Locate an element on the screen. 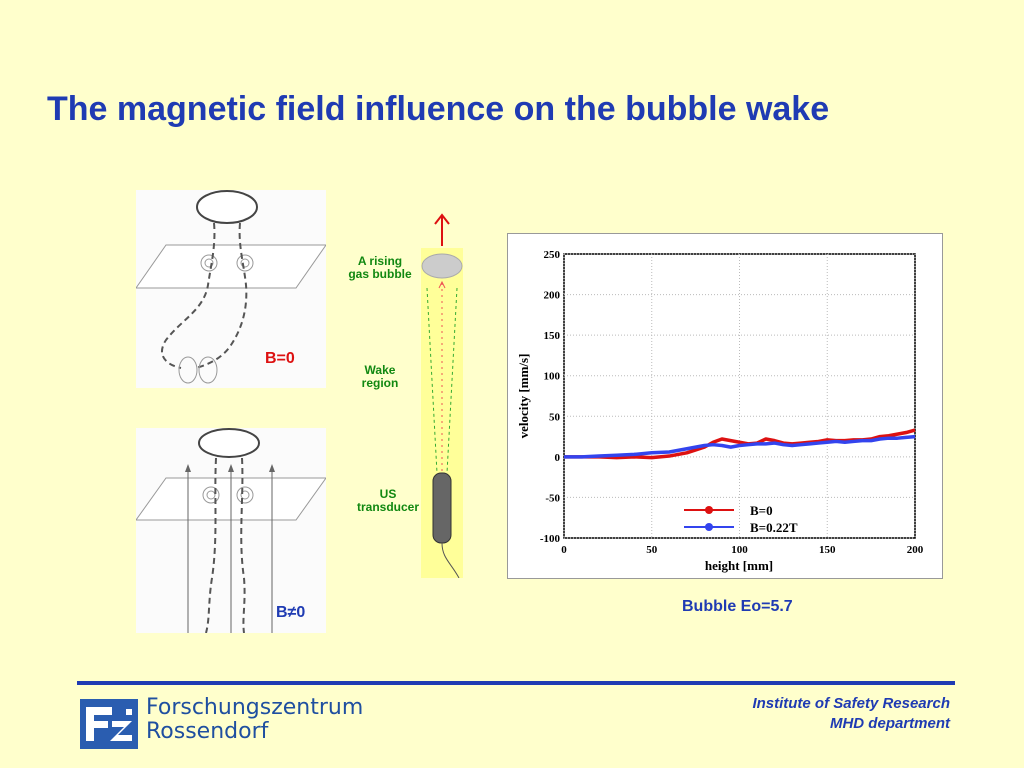 The width and height of the screenshot is (1024, 768). up-arrow-icon is located at coordinates (442, 229).